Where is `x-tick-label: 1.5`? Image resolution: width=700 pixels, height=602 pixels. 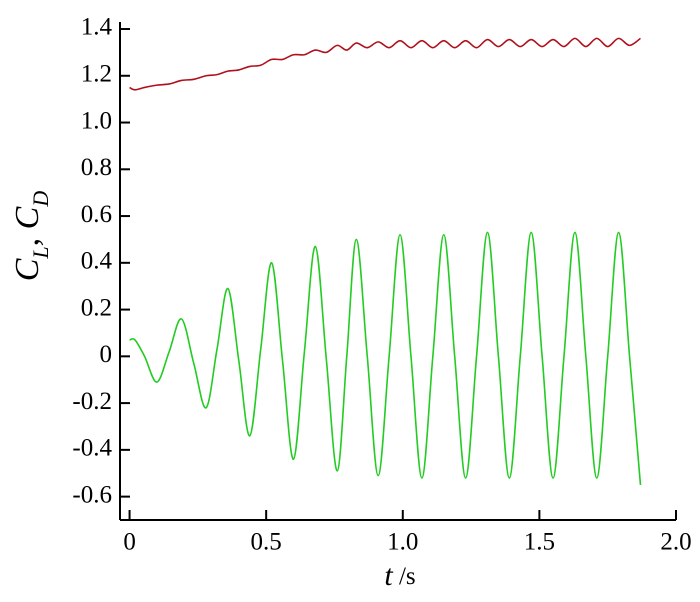 x-tick-label: 1.5 is located at coordinates (539, 542).